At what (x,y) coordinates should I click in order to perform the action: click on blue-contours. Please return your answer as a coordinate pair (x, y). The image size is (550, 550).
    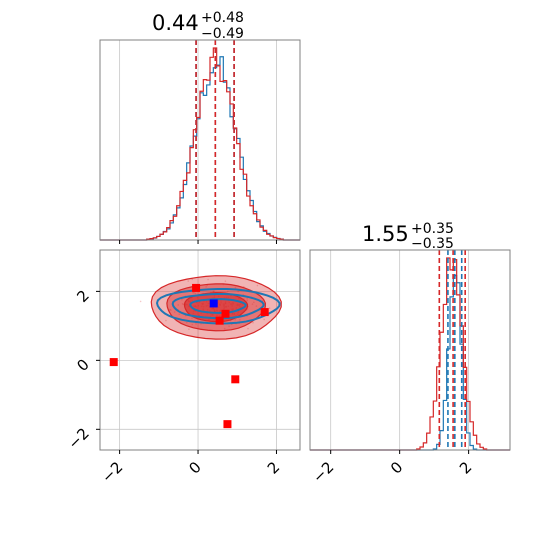
    Looking at the image, I should click on (218, 306).